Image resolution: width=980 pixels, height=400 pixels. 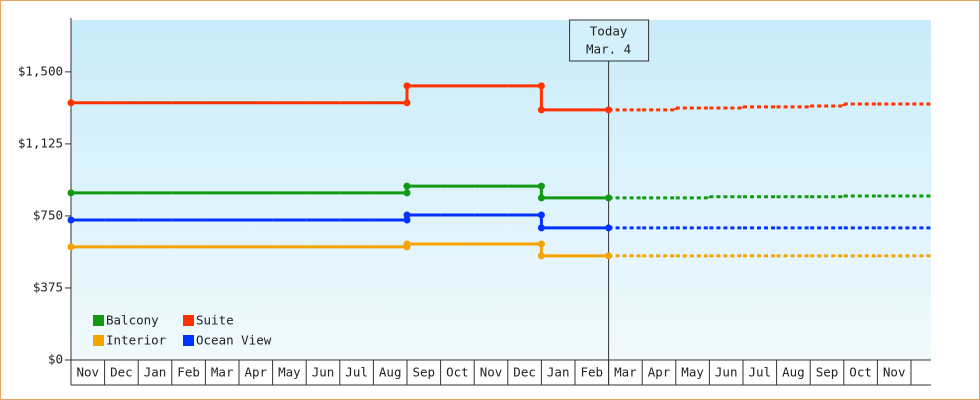 I want to click on y-tick-label: $750, so click(x=48, y=214).